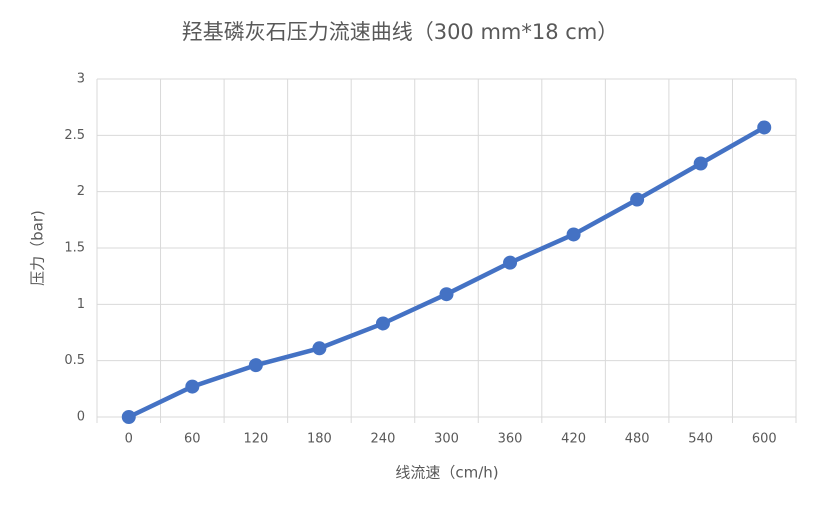 This screenshot has width=818, height=512. I want to click on x-tick-label: 480, so click(637, 439).